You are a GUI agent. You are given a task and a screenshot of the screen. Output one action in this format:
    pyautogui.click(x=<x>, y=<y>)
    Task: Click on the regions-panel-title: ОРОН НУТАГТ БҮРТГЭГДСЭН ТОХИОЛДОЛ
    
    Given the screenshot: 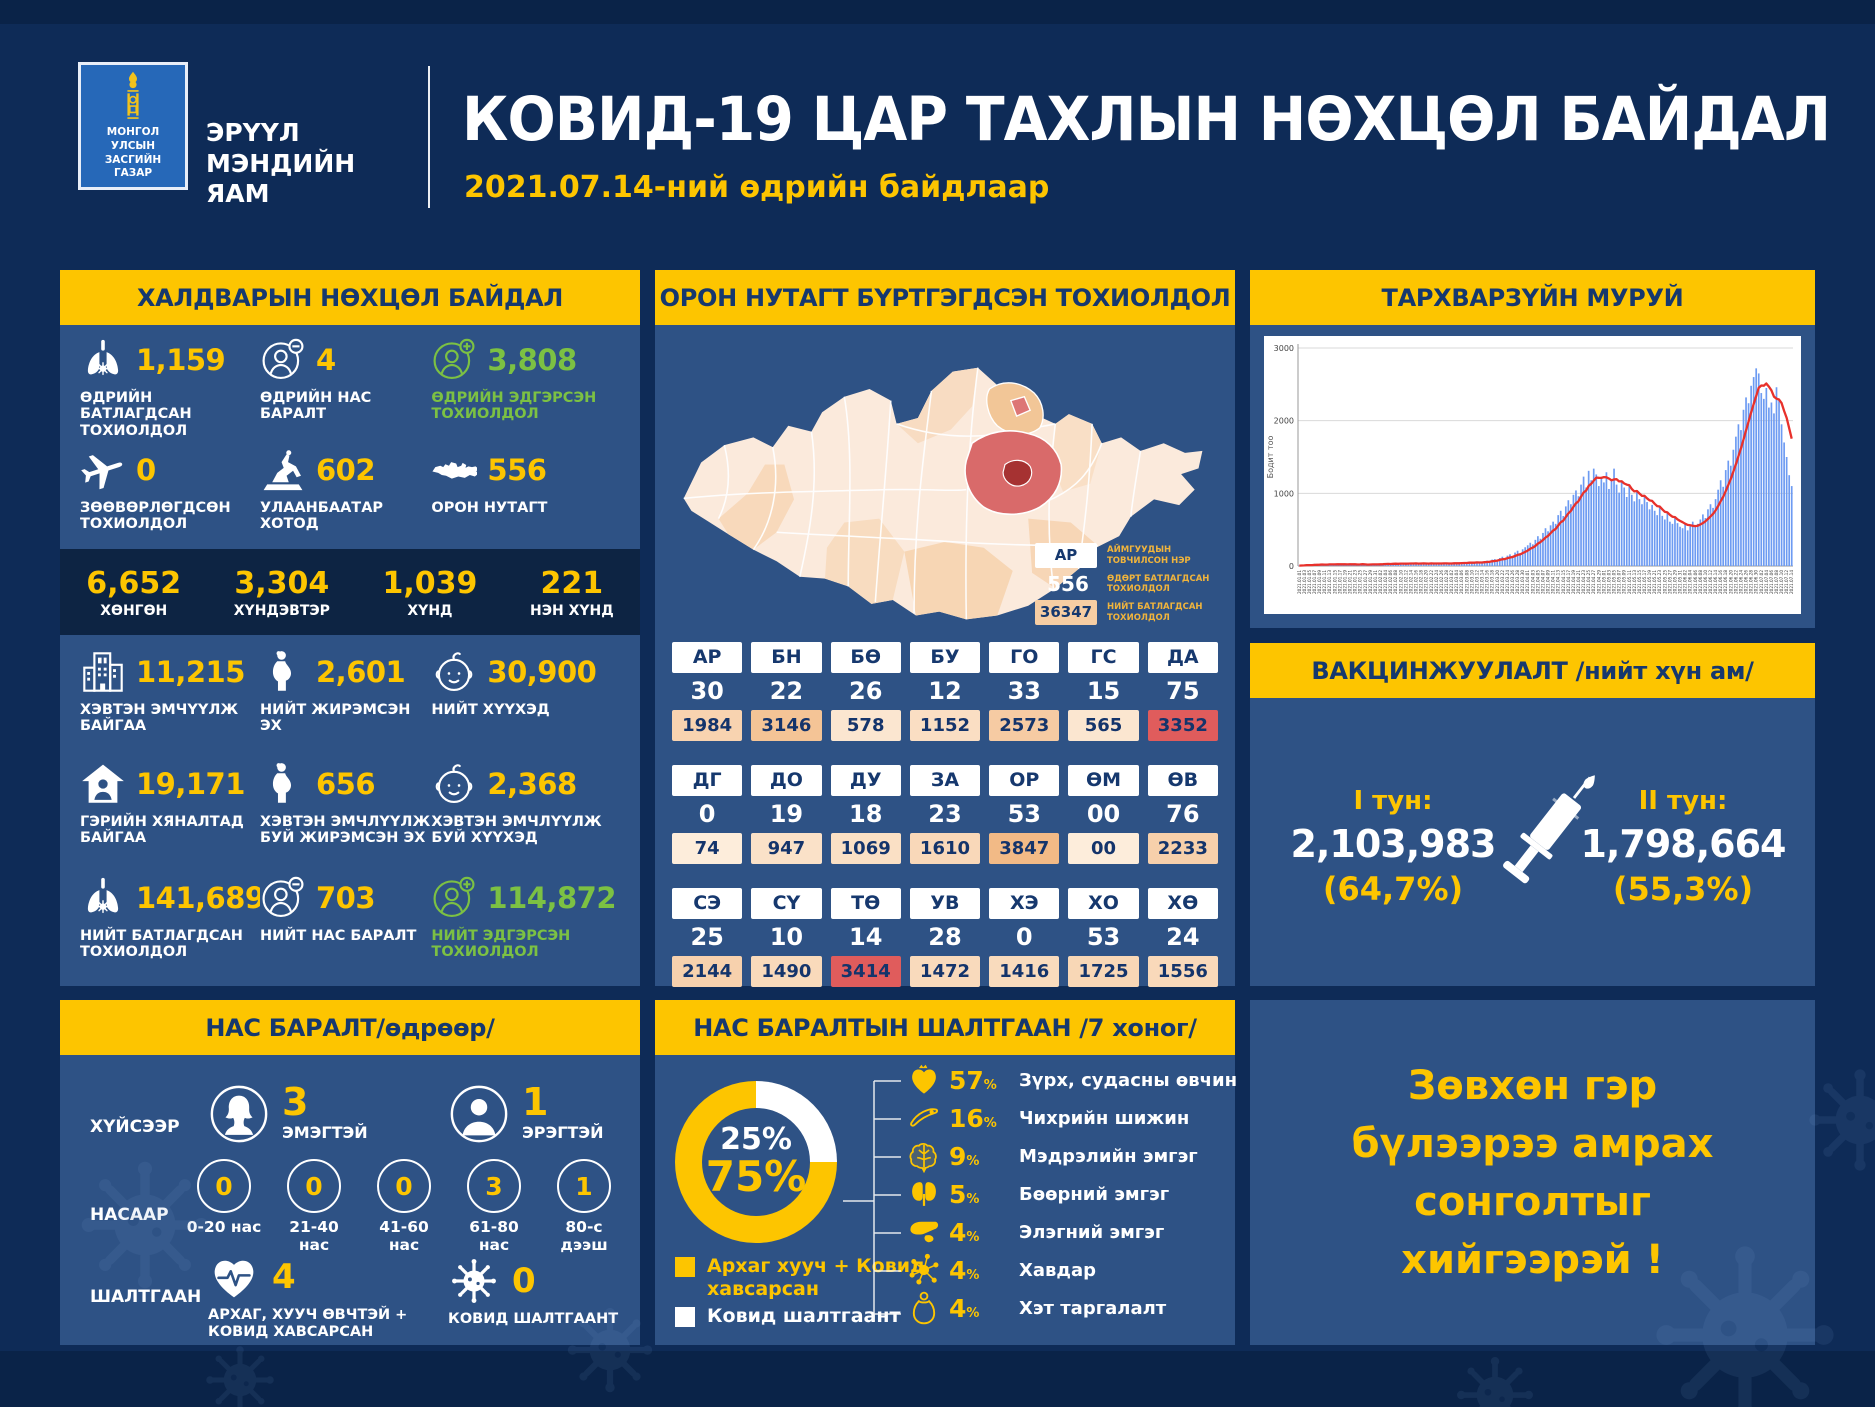 What is the action you would take?
    pyautogui.click(x=945, y=297)
    